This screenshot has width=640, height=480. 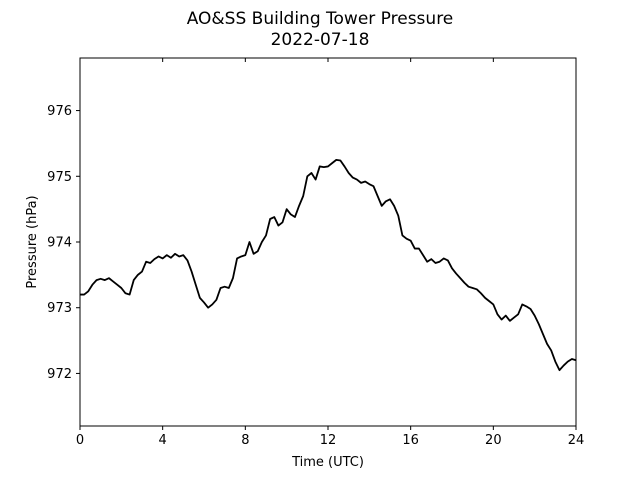 What do you see at coordinates (245, 440) in the screenshot?
I see `x-tick-label: 8` at bounding box center [245, 440].